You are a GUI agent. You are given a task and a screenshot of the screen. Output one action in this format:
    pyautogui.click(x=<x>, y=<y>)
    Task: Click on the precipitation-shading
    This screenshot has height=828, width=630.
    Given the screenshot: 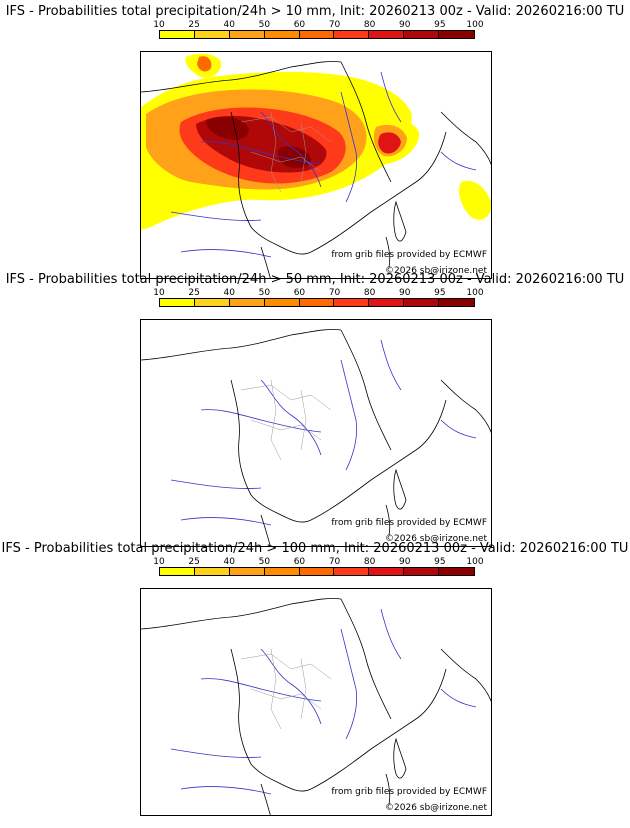 What is the action you would take?
    pyautogui.click(x=316, y=142)
    